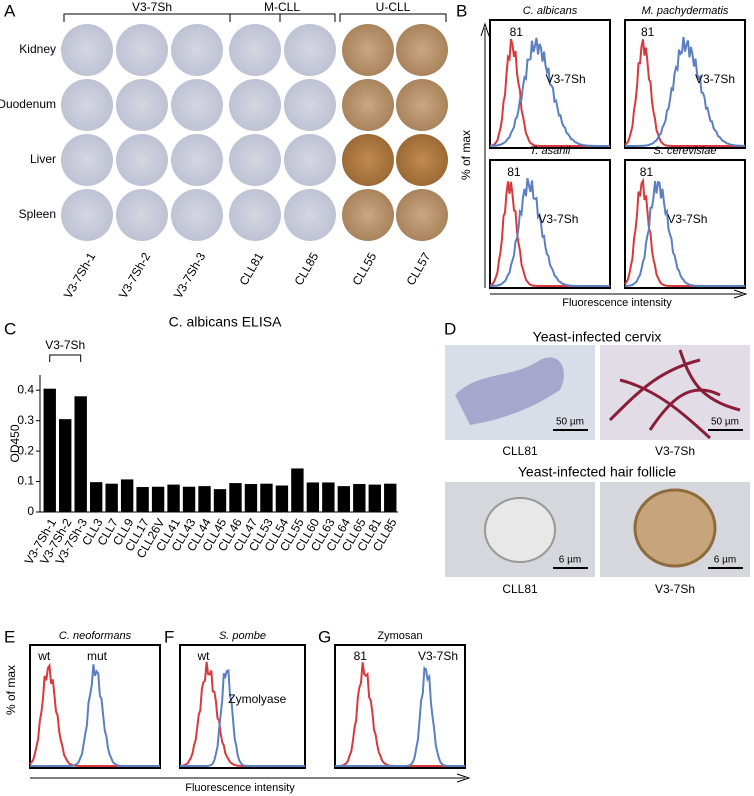  What do you see at coordinates (509, 391) in the screenshot?
I see `stain` at bounding box center [509, 391].